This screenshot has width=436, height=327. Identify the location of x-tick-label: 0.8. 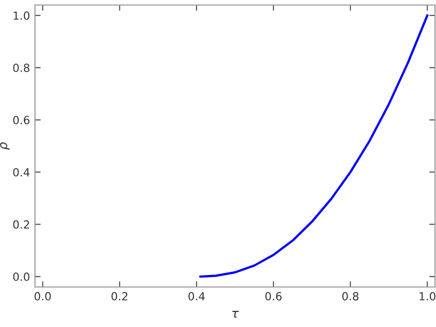
(350, 296).